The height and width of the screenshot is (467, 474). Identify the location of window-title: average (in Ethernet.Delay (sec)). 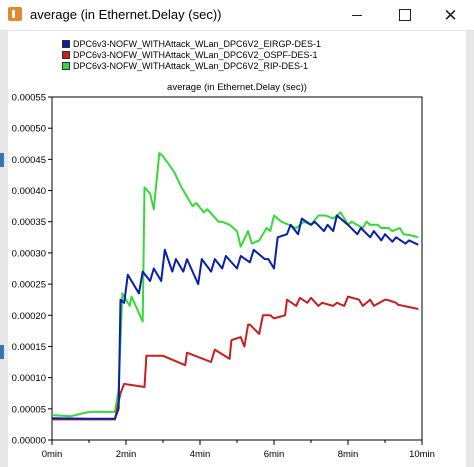
(126, 14).